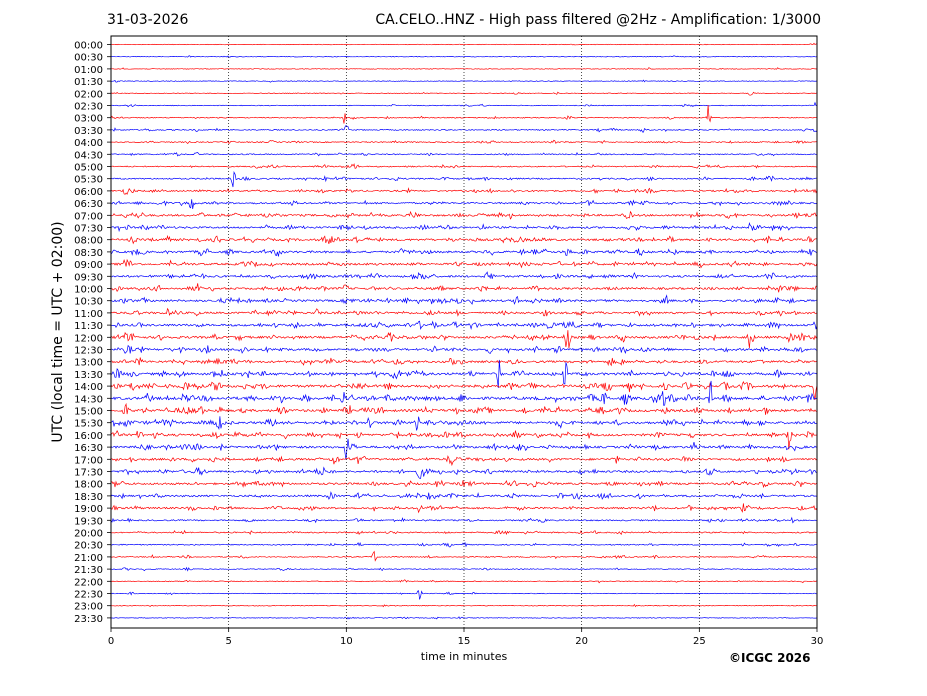 The height and width of the screenshot is (696, 927). Describe the element at coordinates (88, 82) in the screenshot. I see `y-tick-label: 01:30` at that location.